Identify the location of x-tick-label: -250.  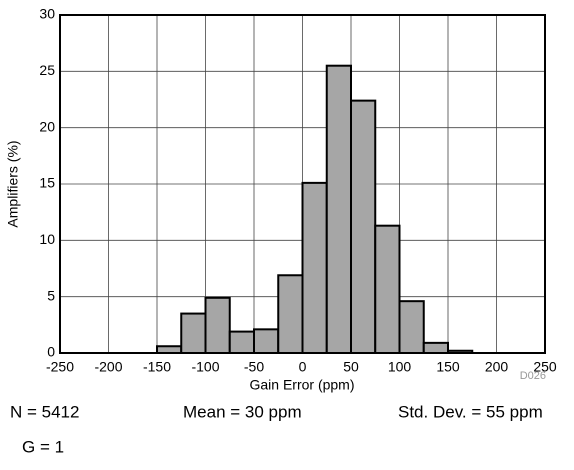
(60, 367).